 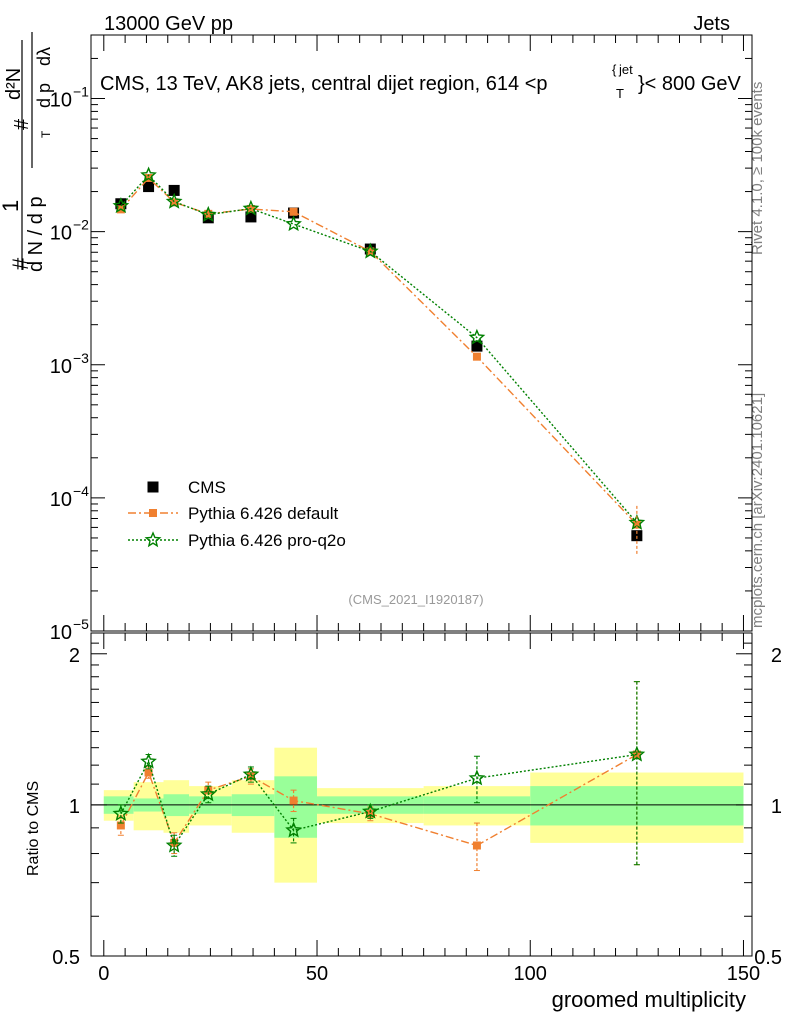 I want to click on header-right: Jets, so click(x=711, y=24).